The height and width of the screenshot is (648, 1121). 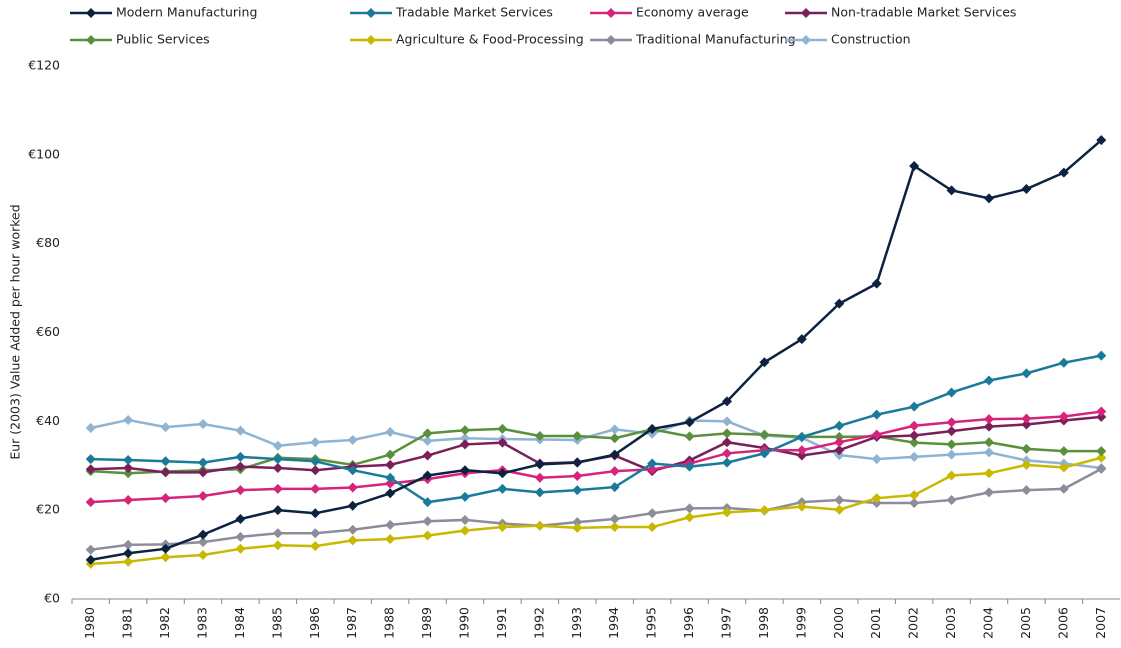 What do you see at coordinates (89, 623) in the screenshot?
I see `x-tick-label: 1980` at bounding box center [89, 623].